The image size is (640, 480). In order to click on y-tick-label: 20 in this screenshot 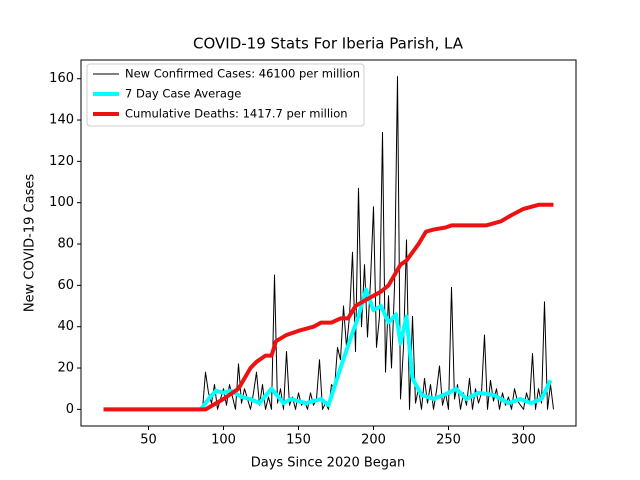, I will do `click(65, 368)`.